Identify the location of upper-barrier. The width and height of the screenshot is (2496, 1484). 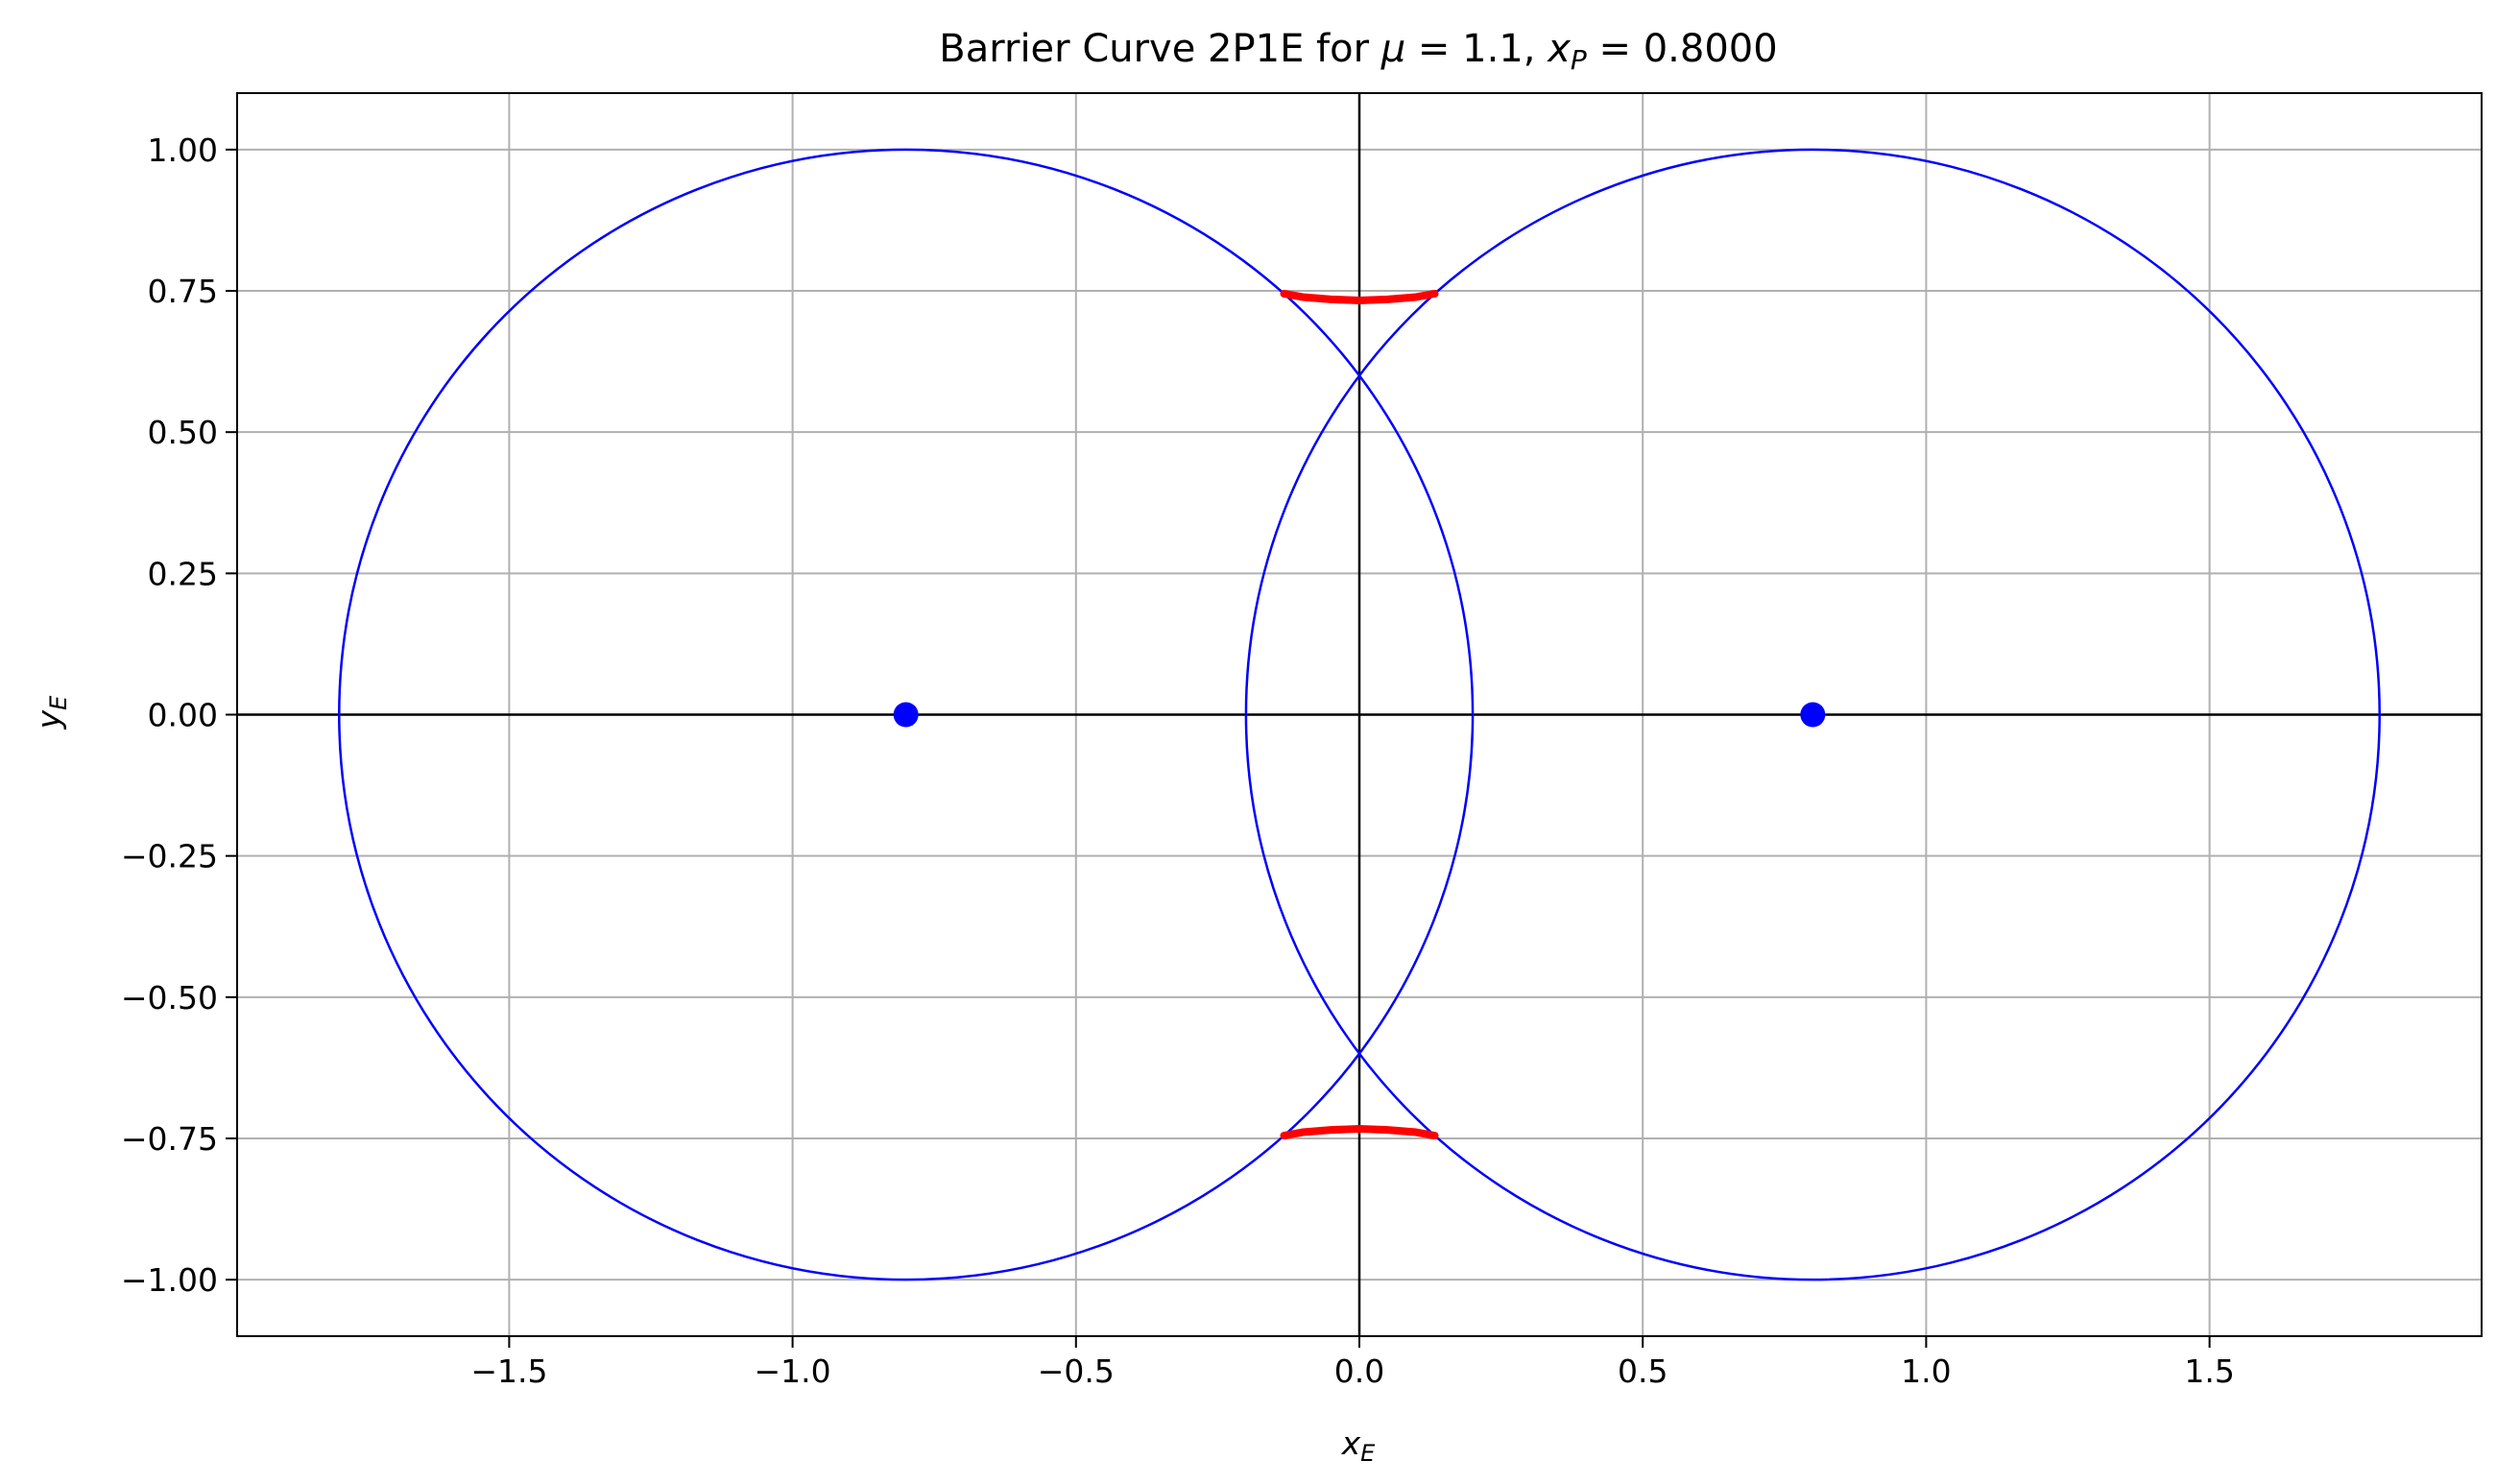
(1359, 297).